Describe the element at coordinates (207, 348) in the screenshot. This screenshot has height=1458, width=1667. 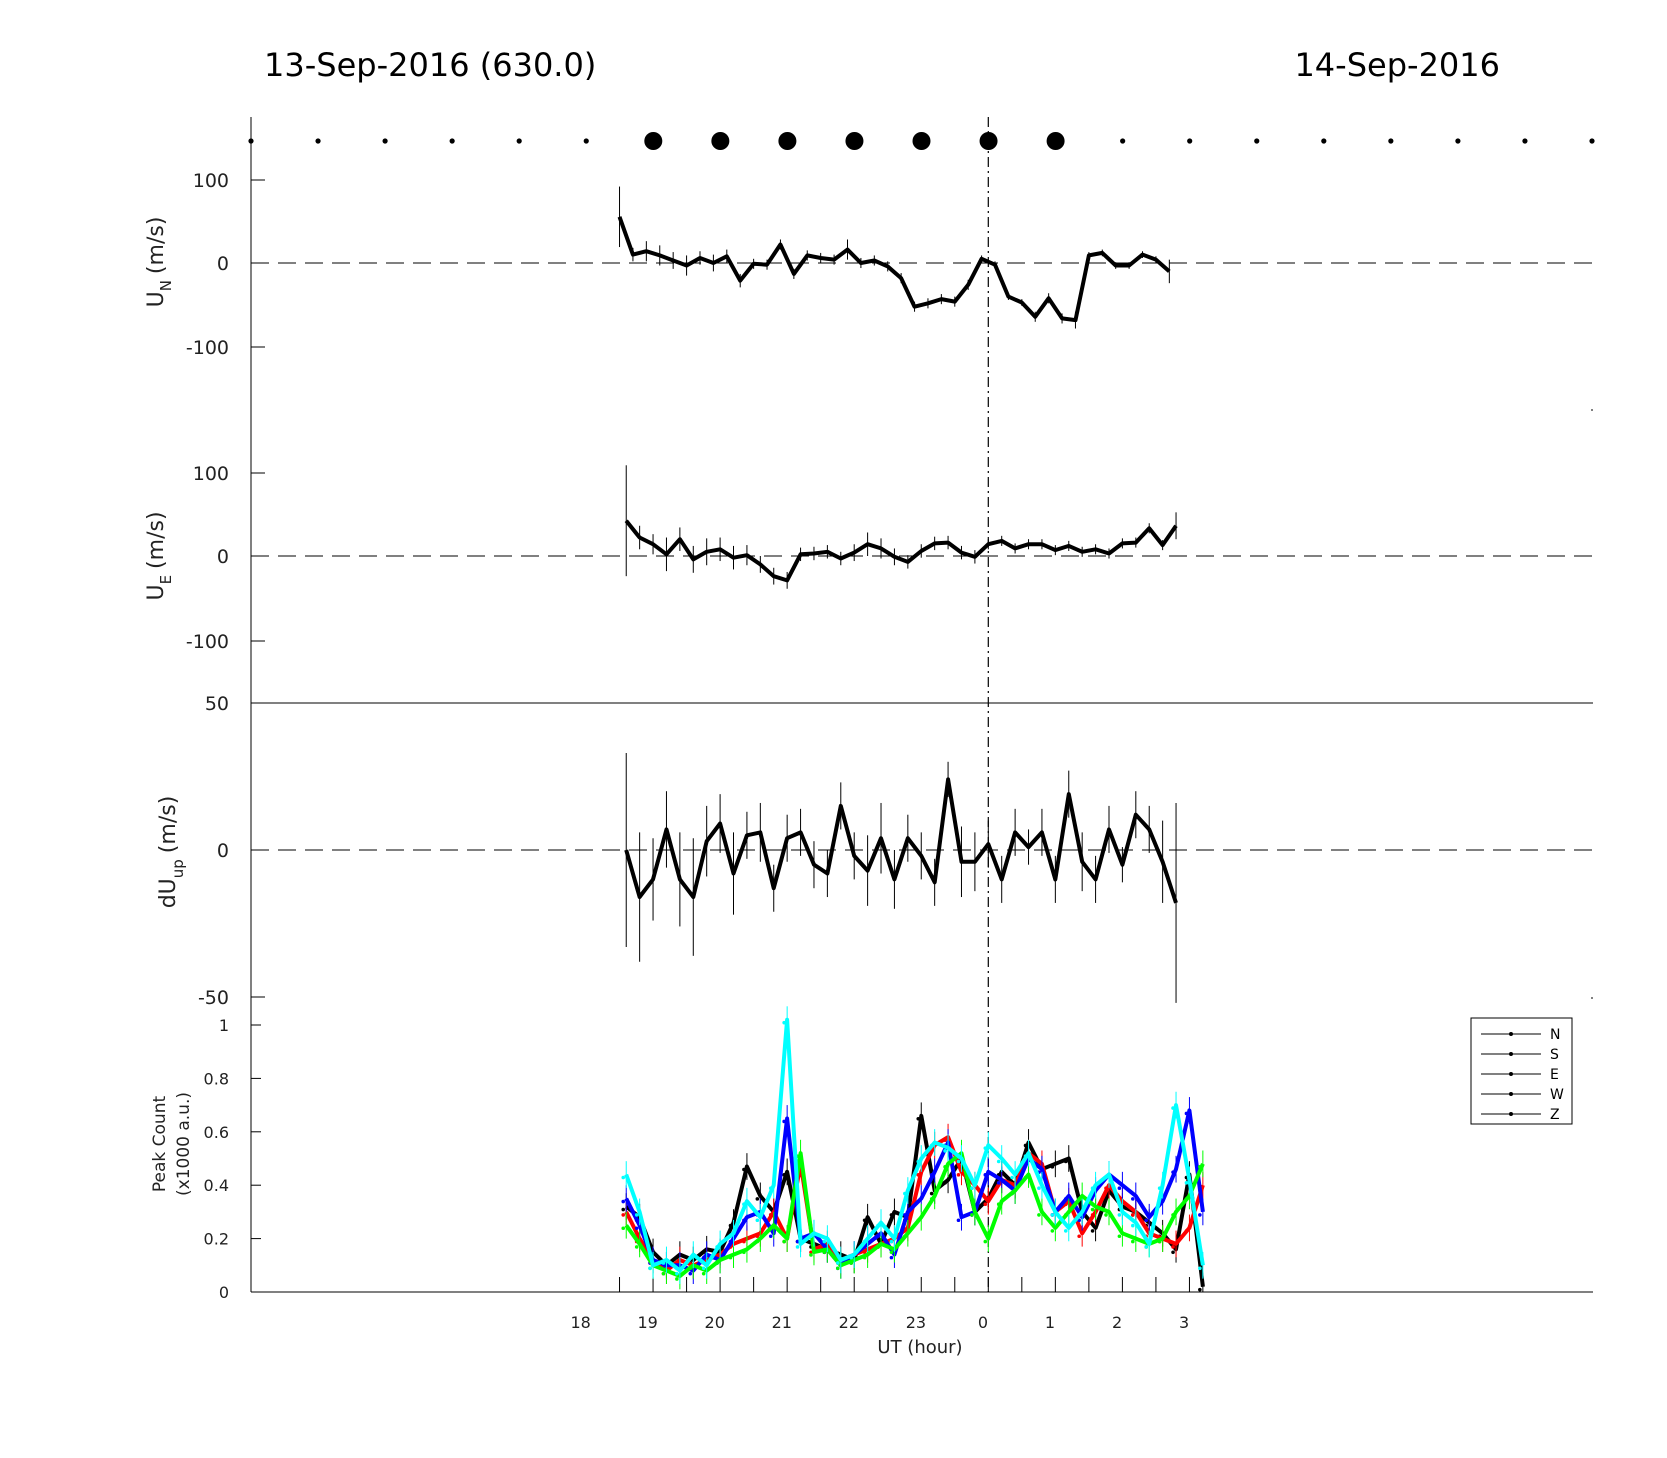
I see `y-tick-label: -100` at that location.